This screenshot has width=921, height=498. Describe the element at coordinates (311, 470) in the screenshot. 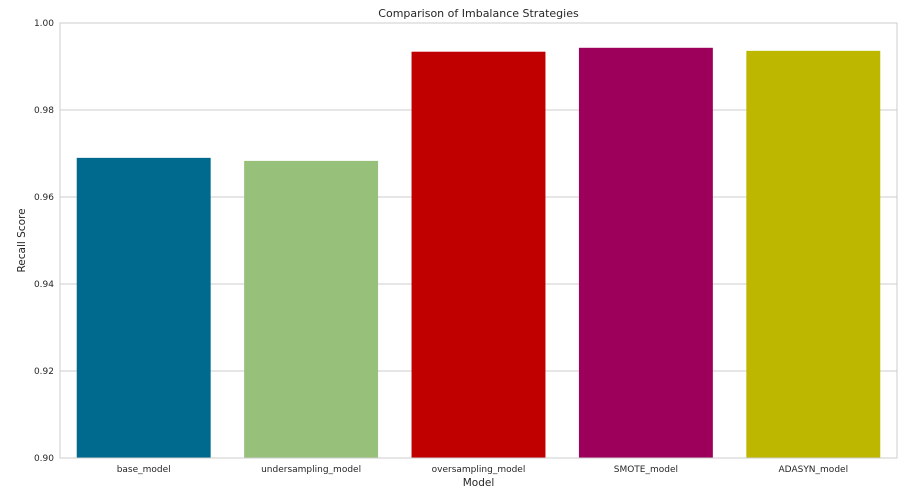

I see `x-tick-label: undersampling_model` at that location.